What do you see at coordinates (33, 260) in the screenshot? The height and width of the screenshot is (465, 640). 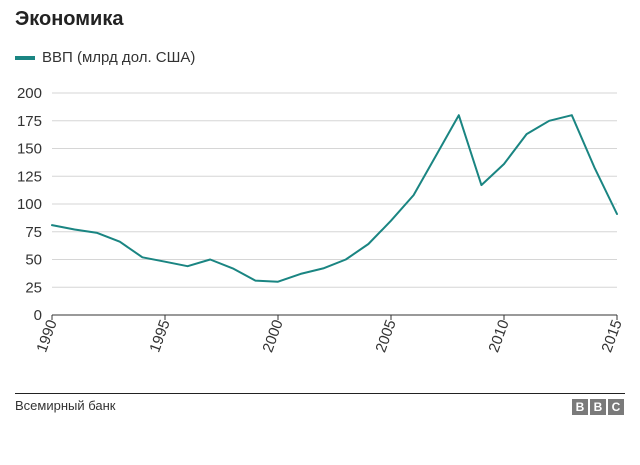 I see `y-tick-label: 50` at bounding box center [33, 260].